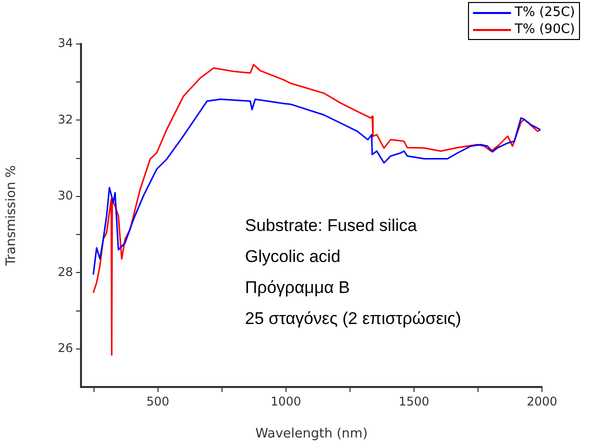 The image size is (592, 446). What do you see at coordinates (414, 401) in the screenshot?
I see `x-tick-label: 1500` at bounding box center [414, 401].